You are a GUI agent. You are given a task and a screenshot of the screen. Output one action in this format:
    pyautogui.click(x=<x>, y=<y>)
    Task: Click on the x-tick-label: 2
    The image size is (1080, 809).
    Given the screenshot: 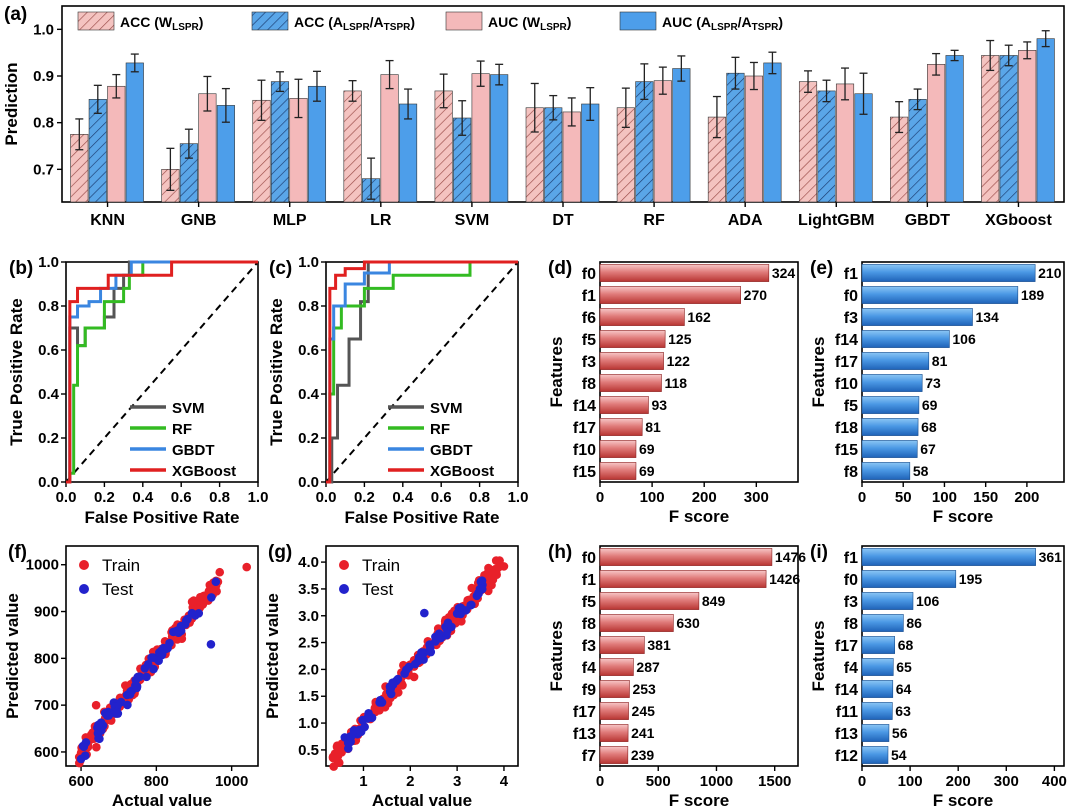 What is the action you would take?
    pyautogui.click(x=410, y=781)
    